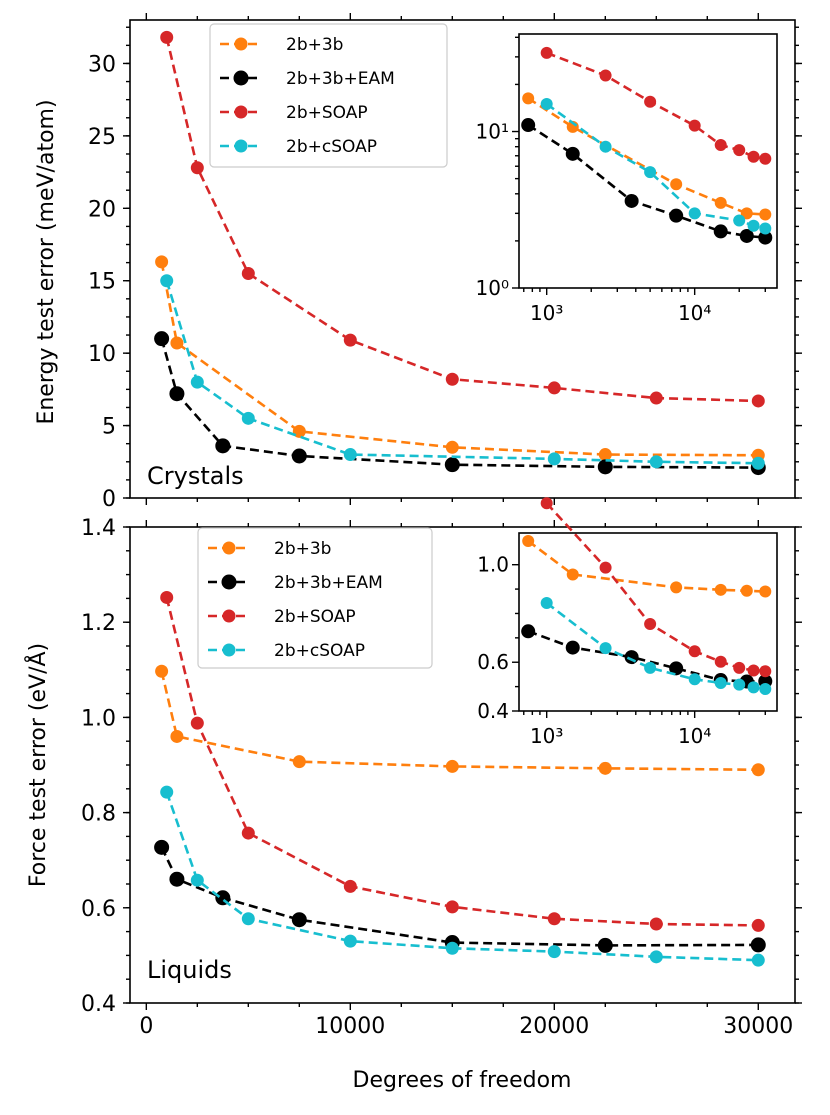 This screenshot has width=830, height=1115. I want to click on liquids-legend: 2b+3b 2b+3b+EAM 2b+SOAP 2b+cSOAP, so click(315, 598).